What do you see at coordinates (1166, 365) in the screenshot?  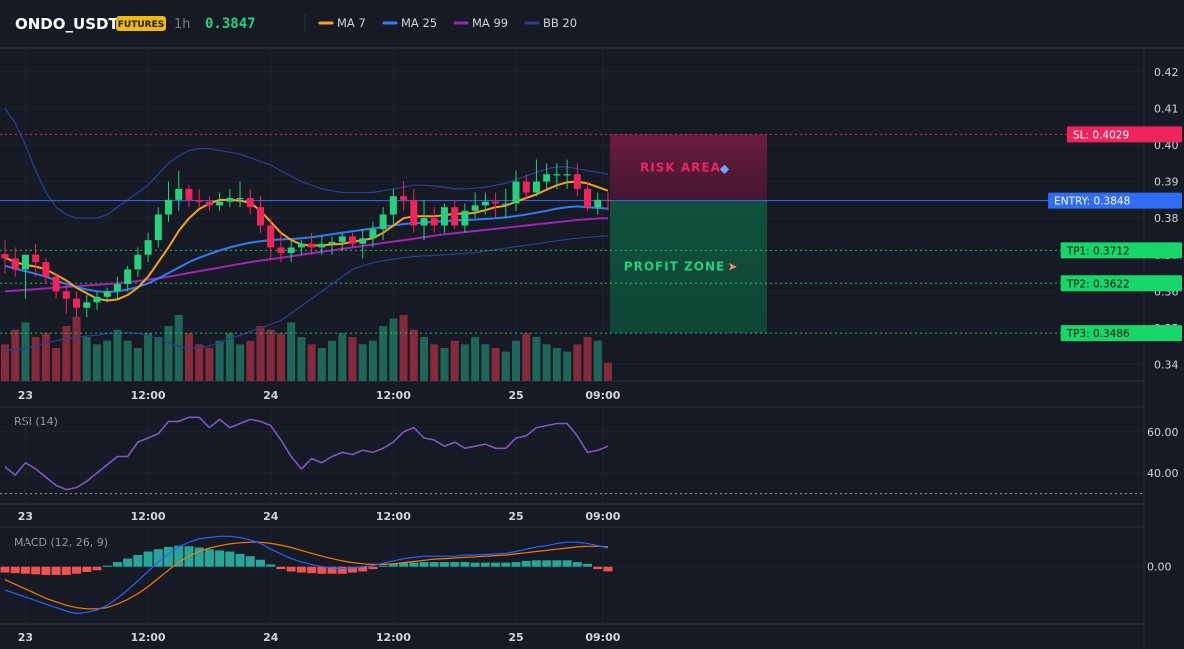 I see `price-tick-label: 0.34` at bounding box center [1166, 365].